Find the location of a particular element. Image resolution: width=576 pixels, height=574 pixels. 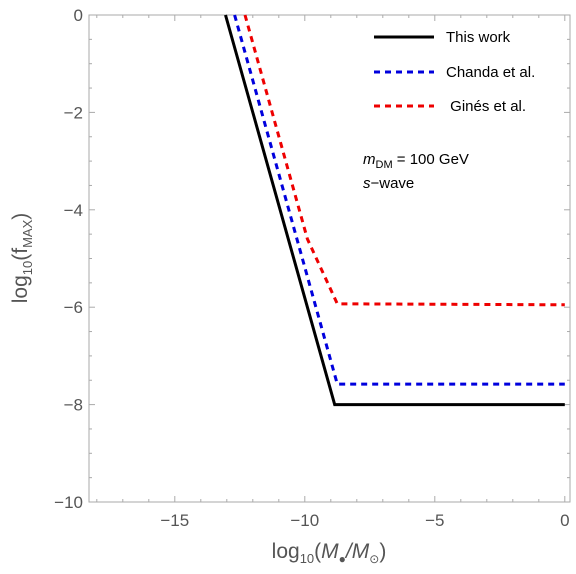

legend: This work Chanda et al. Ginés et al. is located at coordinates (454, 72).